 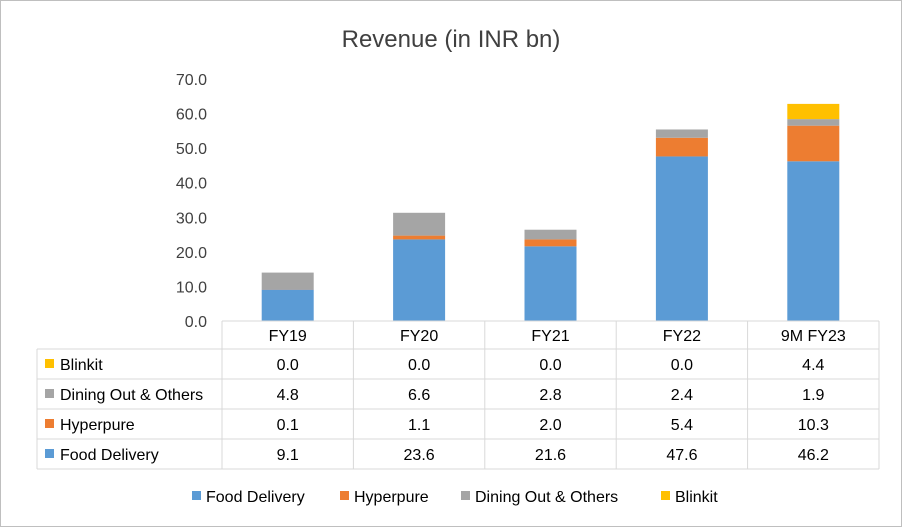 What do you see at coordinates (682, 395) in the screenshot?
I see `data-label: 2.4` at bounding box center [682, 395].